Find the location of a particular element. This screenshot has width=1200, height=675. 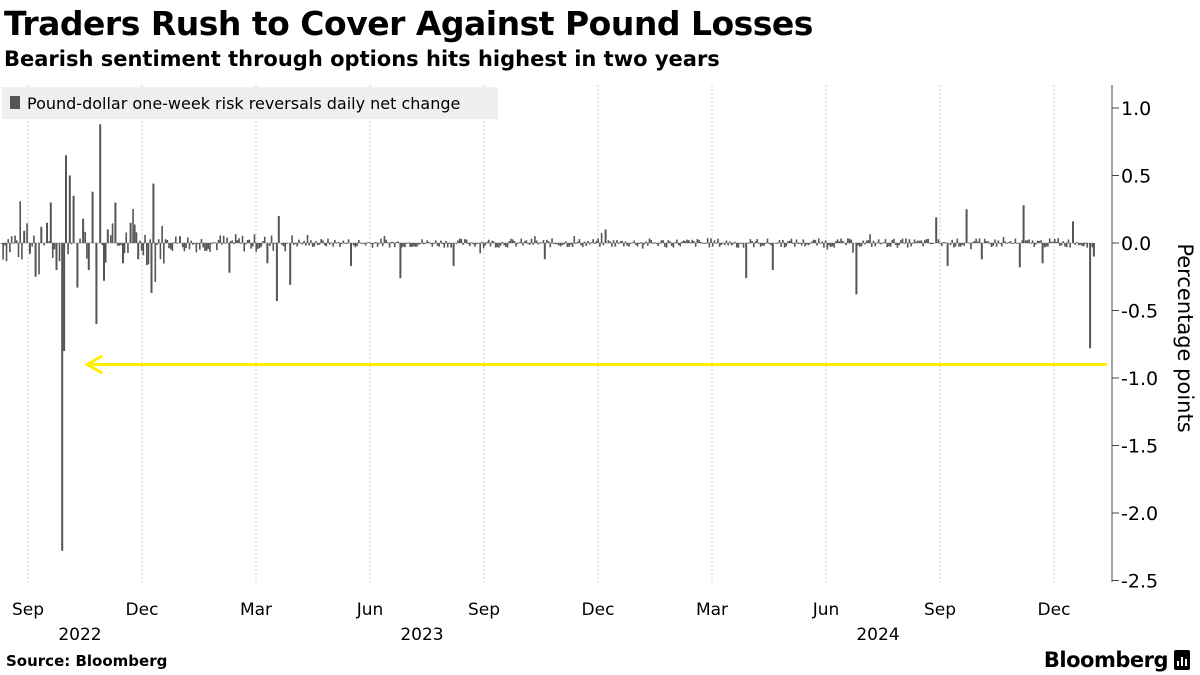

bloomberg-bars-icon is located at coordinates (1182, 660).